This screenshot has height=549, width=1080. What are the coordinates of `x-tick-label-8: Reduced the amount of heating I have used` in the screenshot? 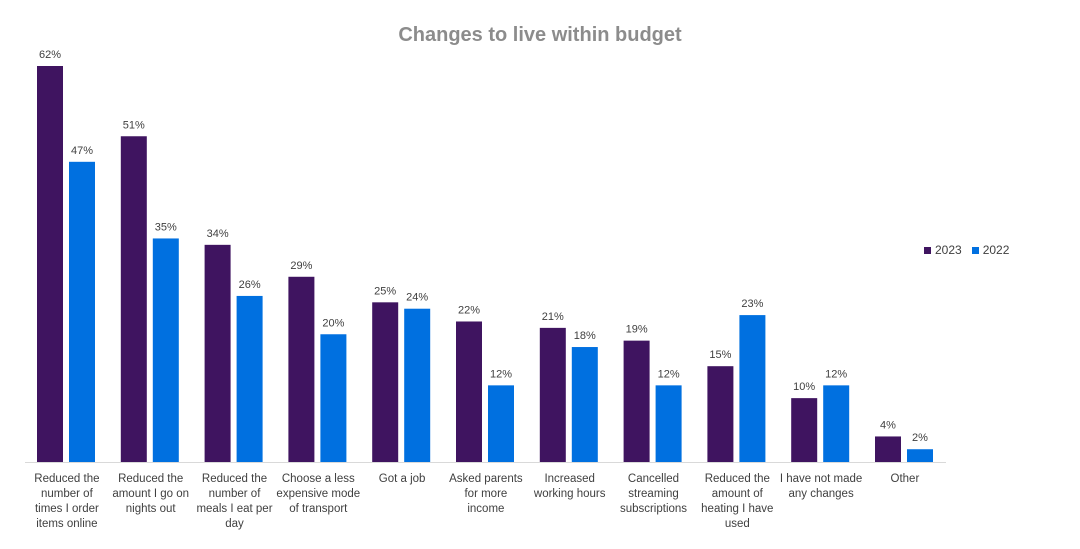 It's located at (737, 501).